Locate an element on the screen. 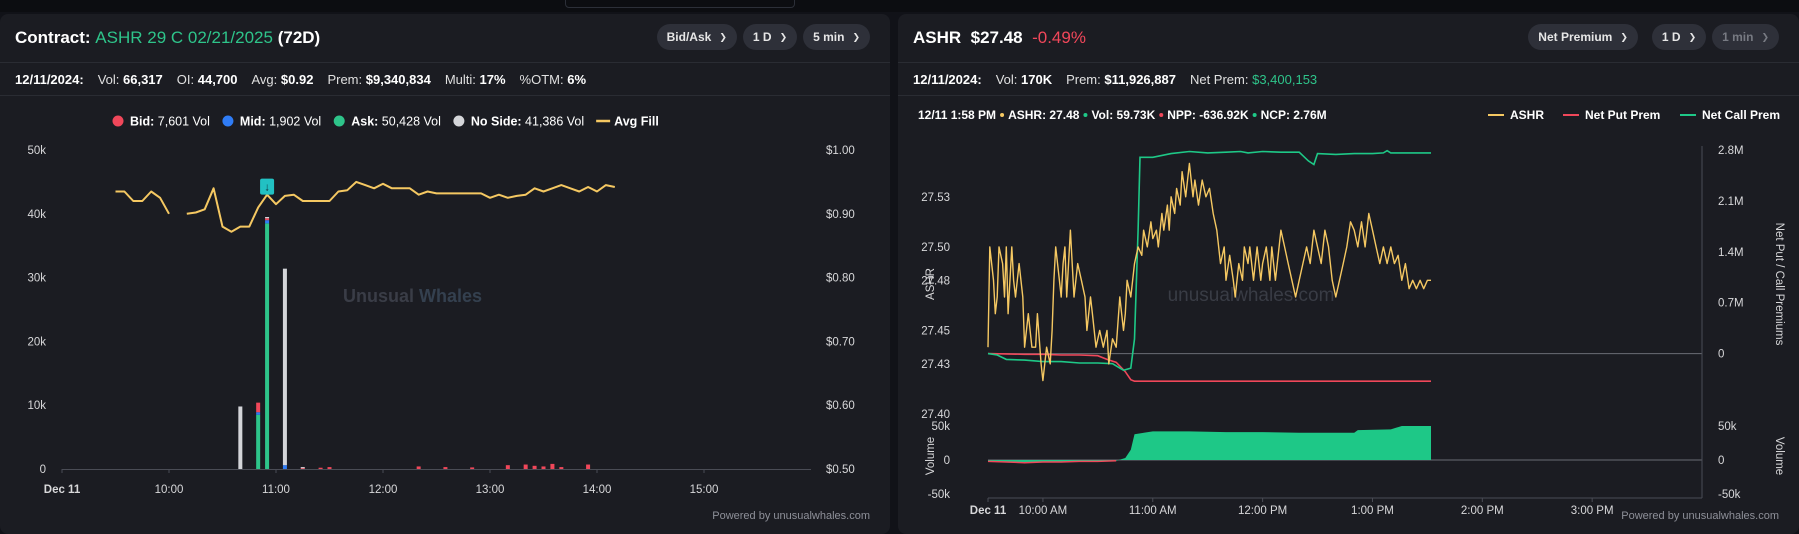 This screenshot has height=534, width=1799. avg-fill-line is located at coordinates (365, 206).